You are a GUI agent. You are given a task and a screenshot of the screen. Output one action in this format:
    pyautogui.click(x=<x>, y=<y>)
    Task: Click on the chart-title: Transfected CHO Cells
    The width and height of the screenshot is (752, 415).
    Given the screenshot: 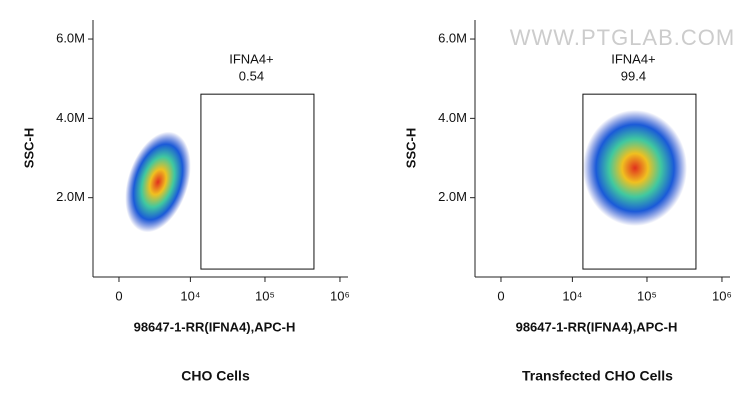 What is the action you would take?
    pyautogui.click(x=597, y=376)
    